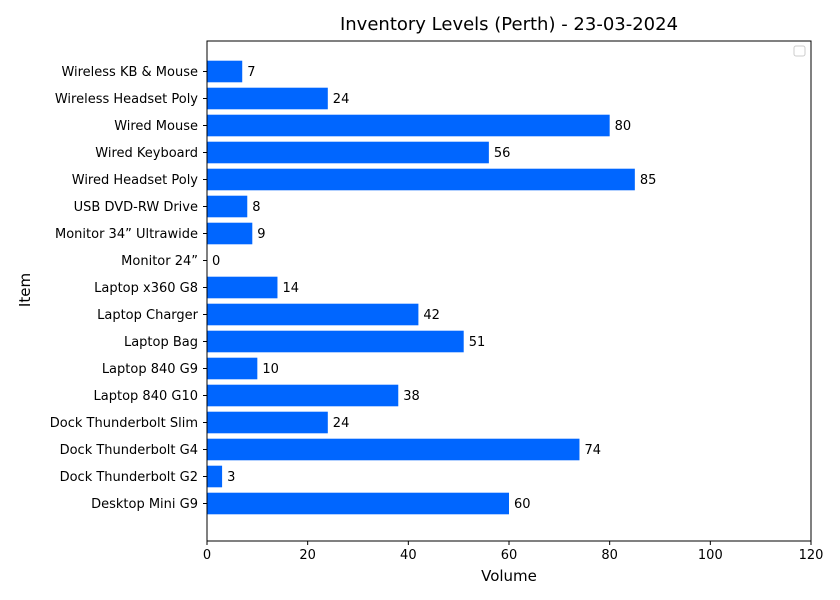 Image resolution: width=840 pixels, height=600 pixels. I want to click on y-tick-label: Dock Thunderbolt G2, so click(129, 477).